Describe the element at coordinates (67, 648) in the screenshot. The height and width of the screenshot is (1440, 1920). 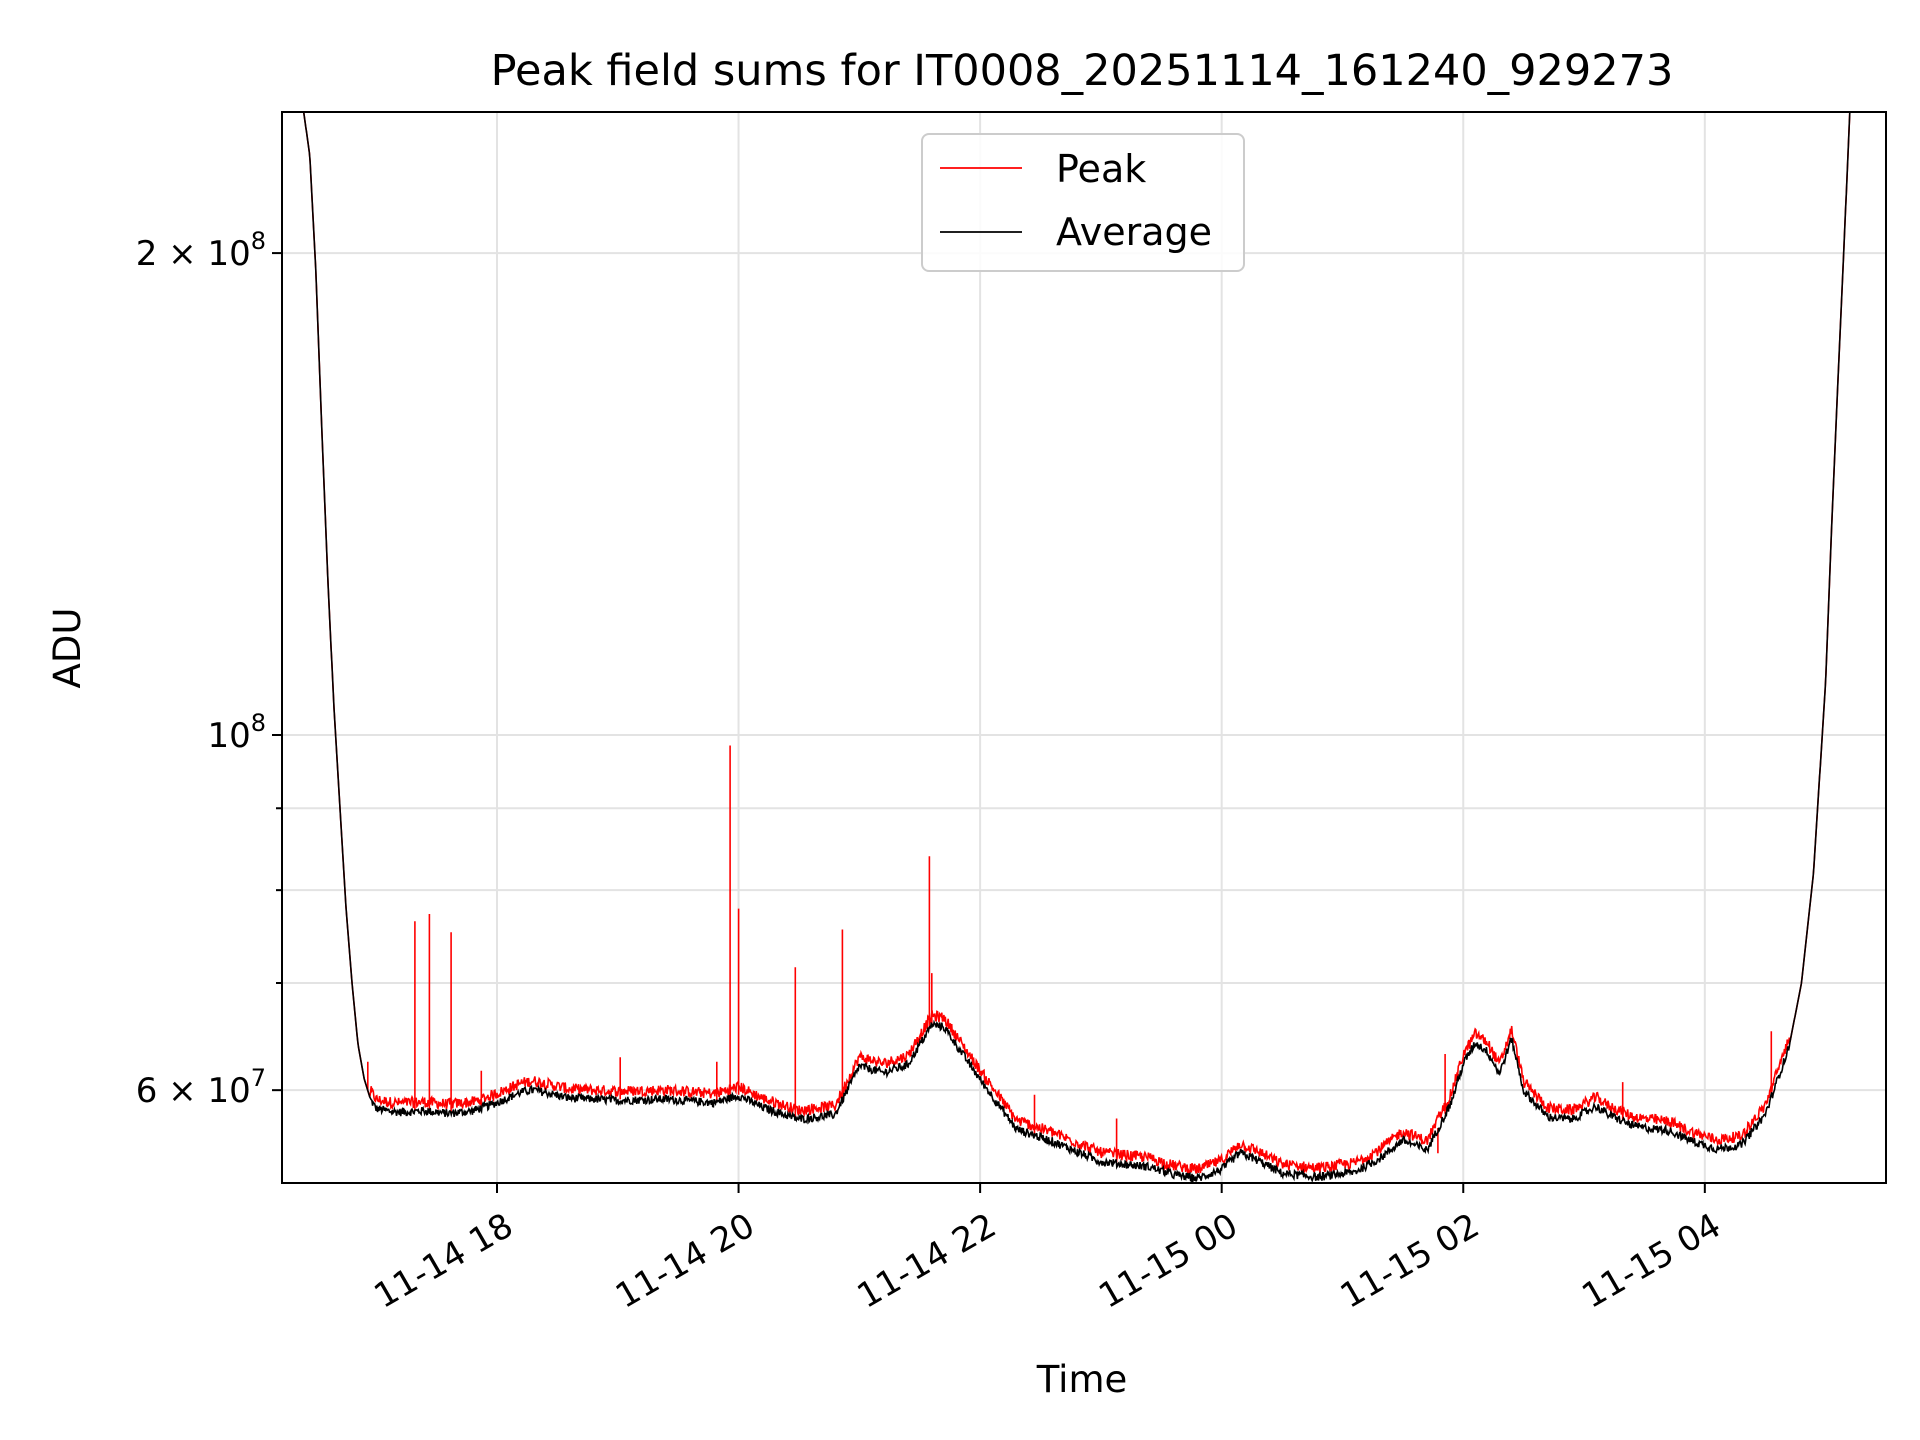
I see `y-axis-label: ADU` at that location.